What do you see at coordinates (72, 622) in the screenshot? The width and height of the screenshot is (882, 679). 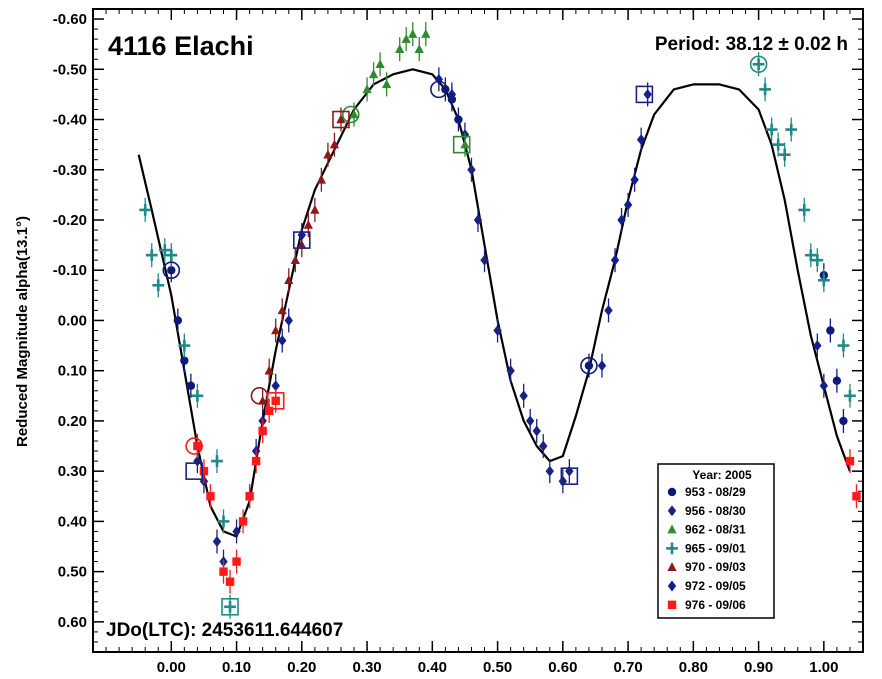 I see `y-tick-label: 0.60` at bounding box center [72, 622].